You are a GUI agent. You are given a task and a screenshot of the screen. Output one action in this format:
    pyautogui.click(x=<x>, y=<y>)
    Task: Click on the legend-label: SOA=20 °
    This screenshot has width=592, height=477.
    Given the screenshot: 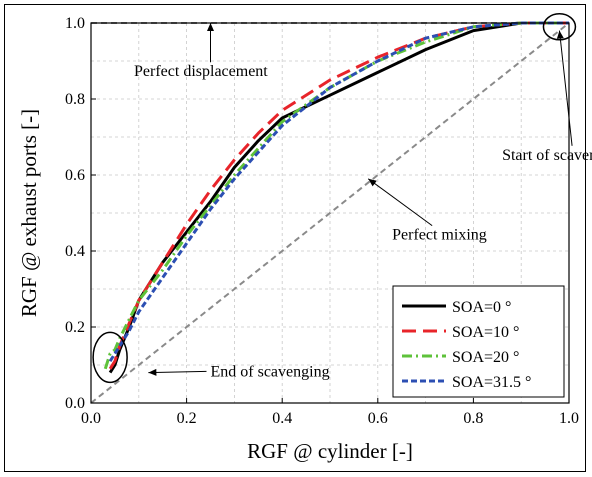 What is the action you would take?
    pyautogui.click(x=485, y=357)
    